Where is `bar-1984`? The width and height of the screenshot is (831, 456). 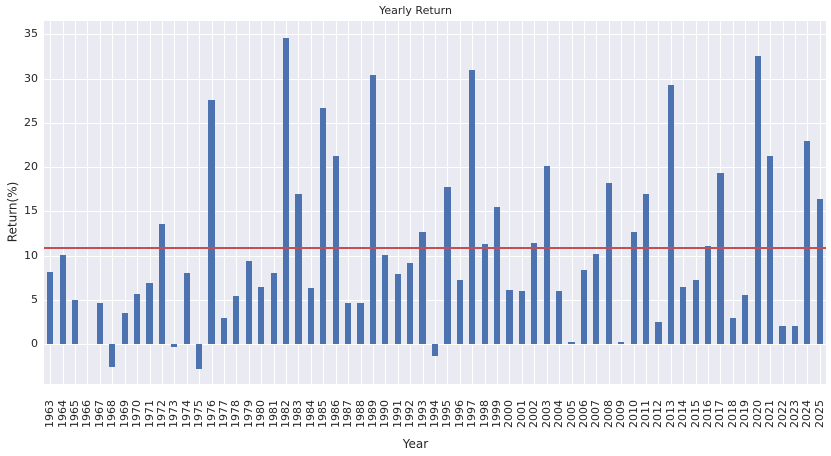
bar-1984 is located at coordinates (310, 316).